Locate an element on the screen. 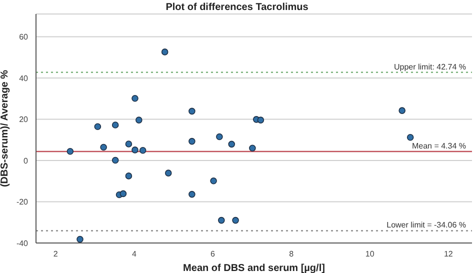  x-tick-label: 2 is located at coordinates (55, 254).